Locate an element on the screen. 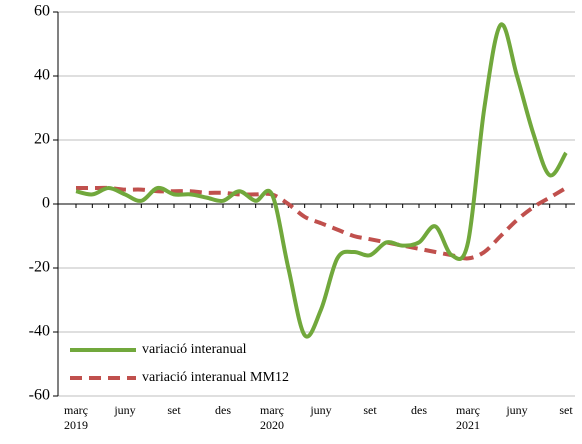  y-tick-label: -40 is located at coordinates (39, 331).